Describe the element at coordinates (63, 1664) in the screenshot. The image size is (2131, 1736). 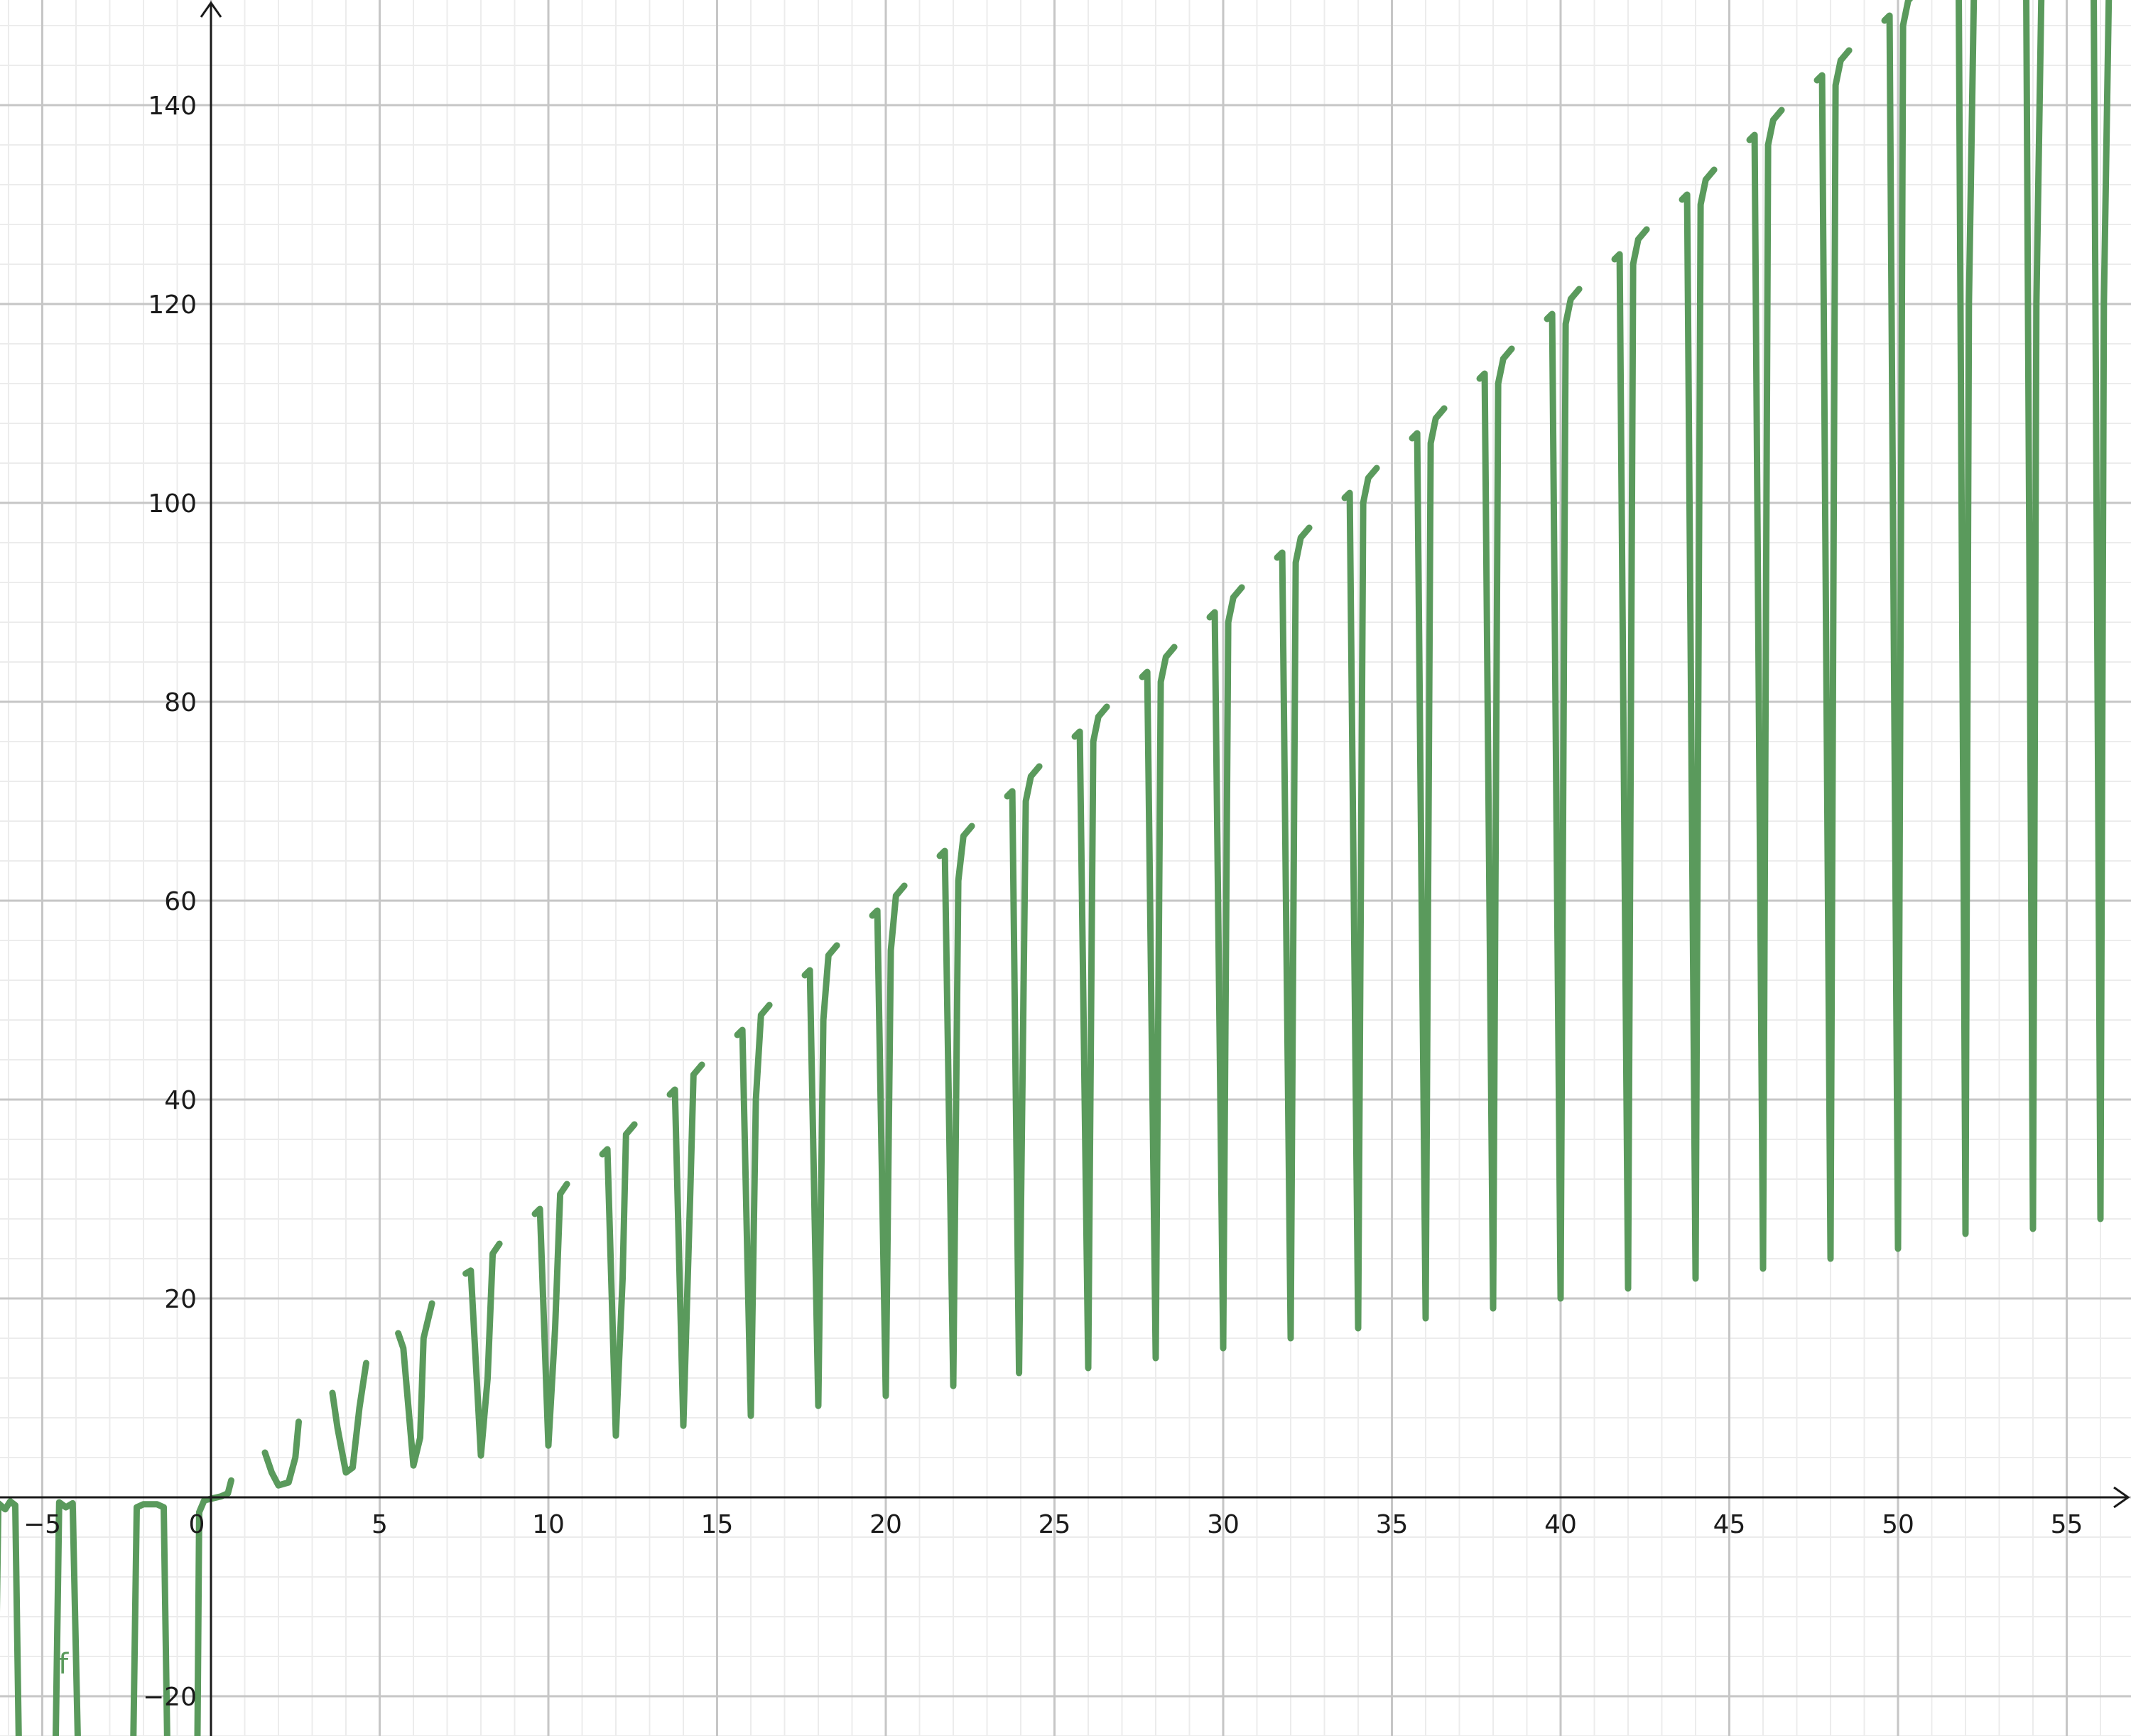
I see `function-label: f` at that location.